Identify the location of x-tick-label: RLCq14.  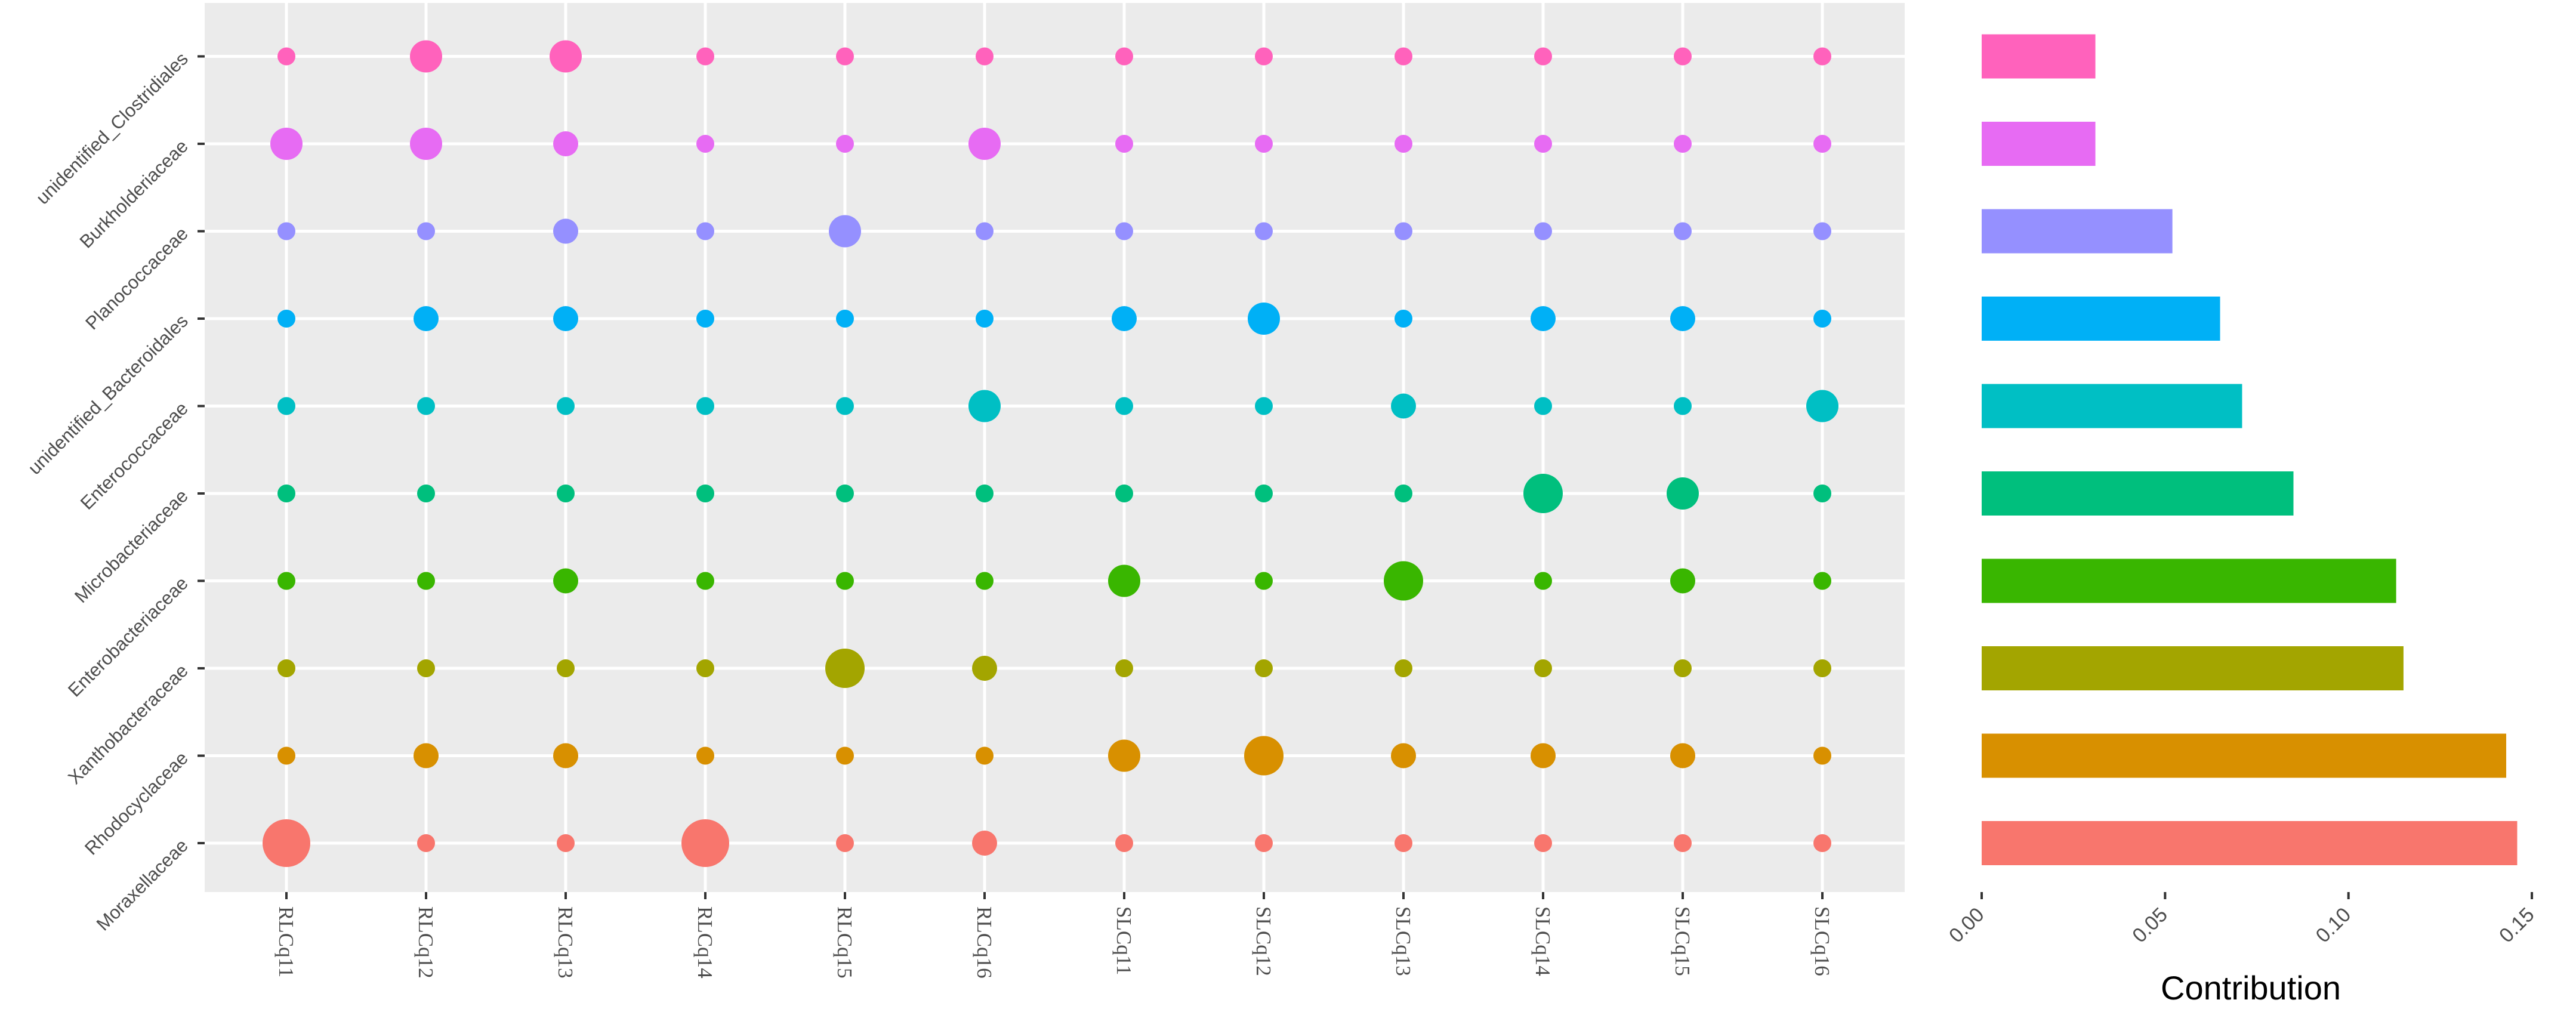
(705, 942).